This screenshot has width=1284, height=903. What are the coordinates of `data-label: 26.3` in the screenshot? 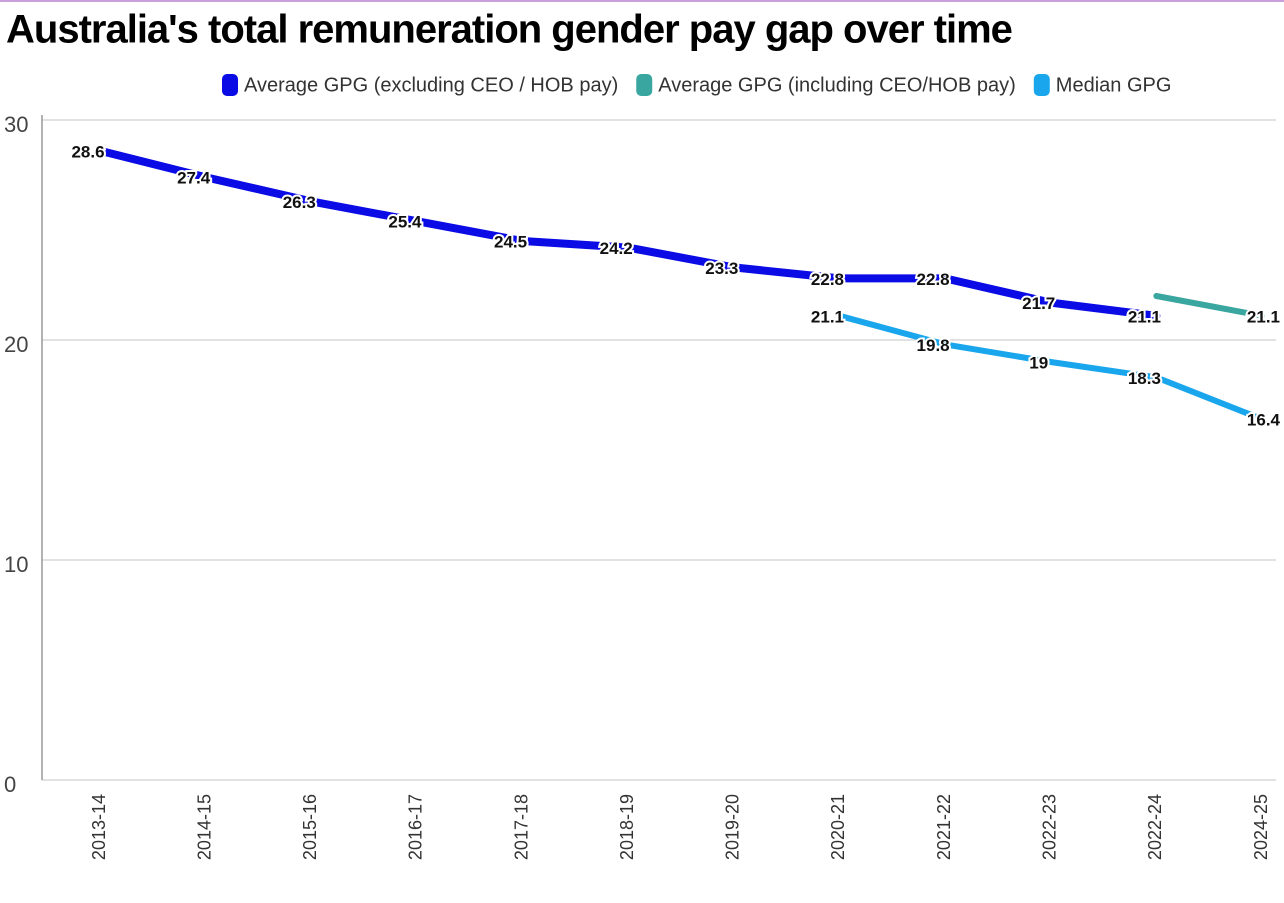 It's located at (299, 202).